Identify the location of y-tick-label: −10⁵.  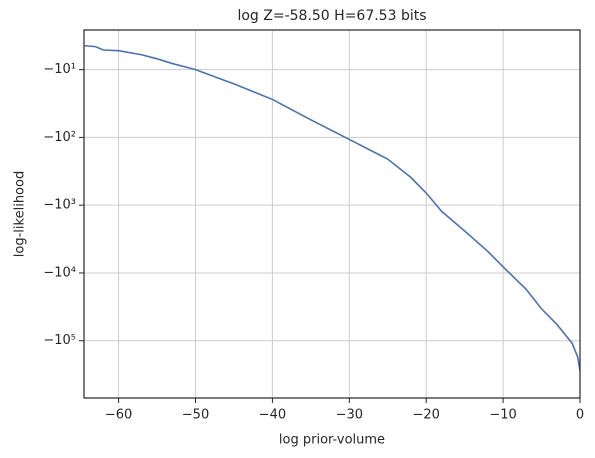
(59, 340).